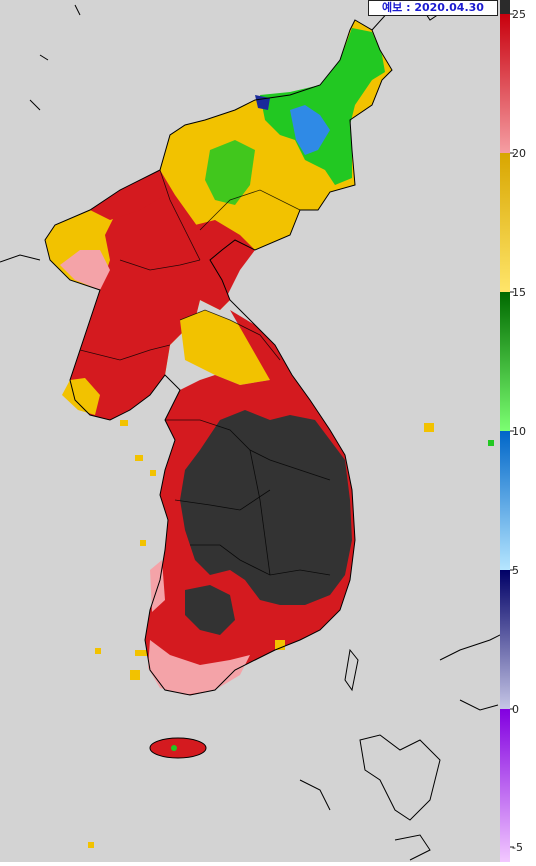 This screenshot has width=536, height=866. What do you see at coordinates (519, 292) in the screenshot?
I see `legend-tick-15: 15` at bounding box center [519, 292].